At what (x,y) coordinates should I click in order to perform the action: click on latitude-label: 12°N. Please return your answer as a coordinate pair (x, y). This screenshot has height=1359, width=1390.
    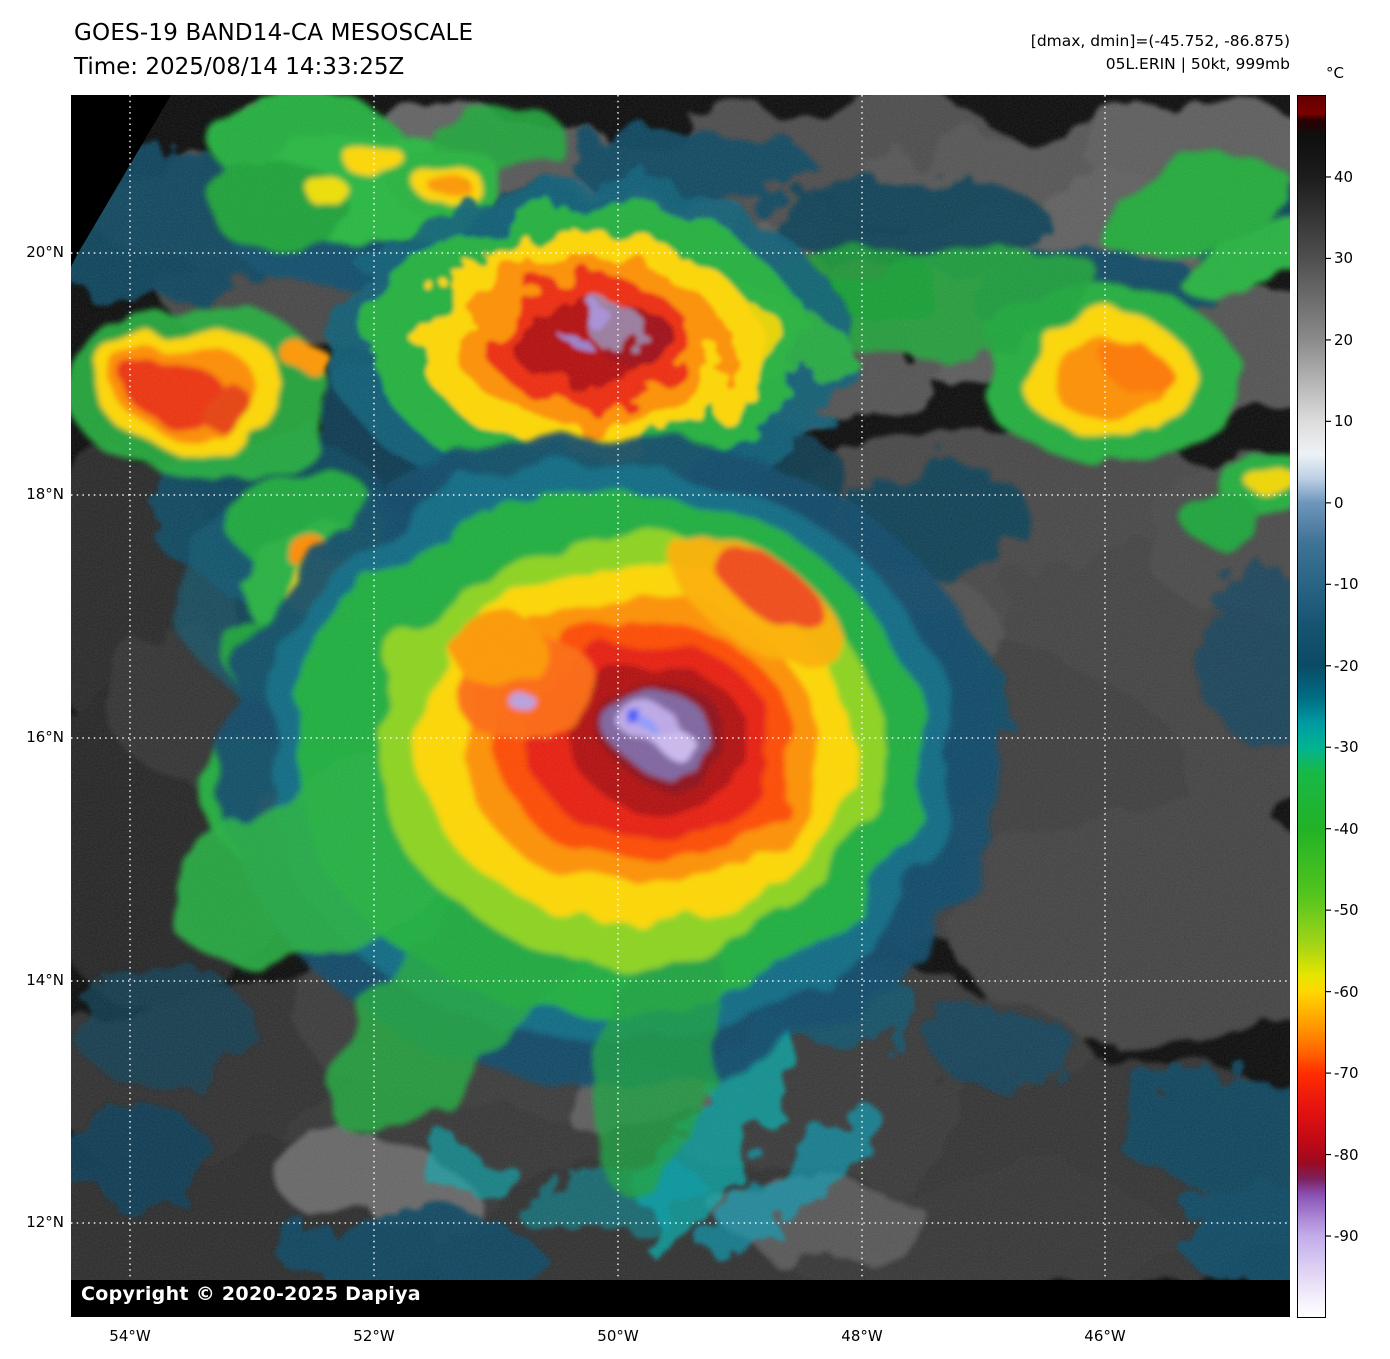
    Looking at the image, I should click on (45, 1222).